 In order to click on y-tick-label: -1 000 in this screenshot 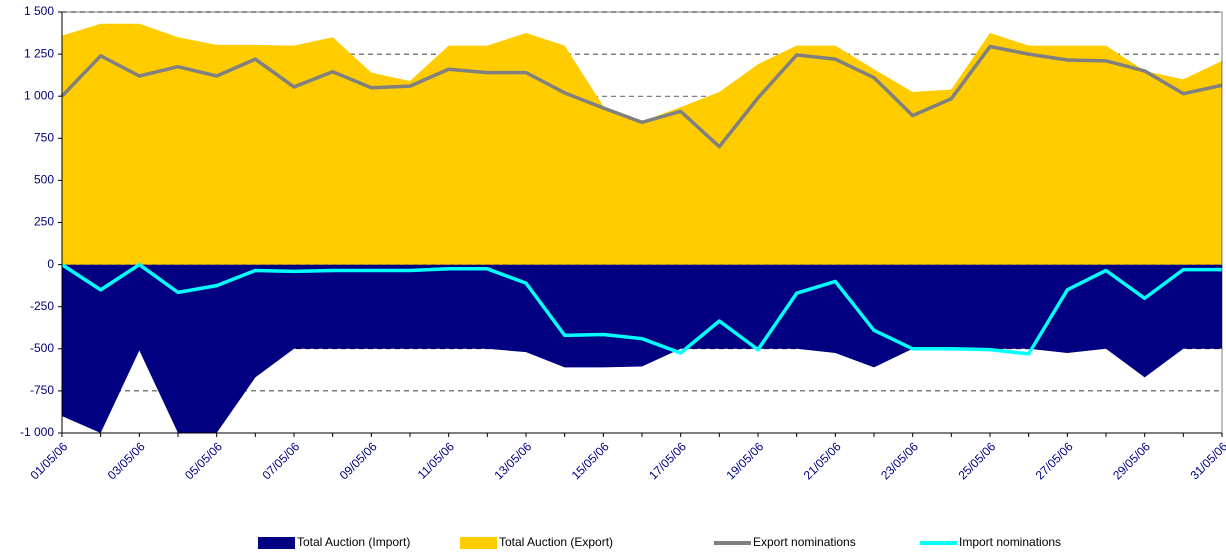, I will do `click(37, 432)`.